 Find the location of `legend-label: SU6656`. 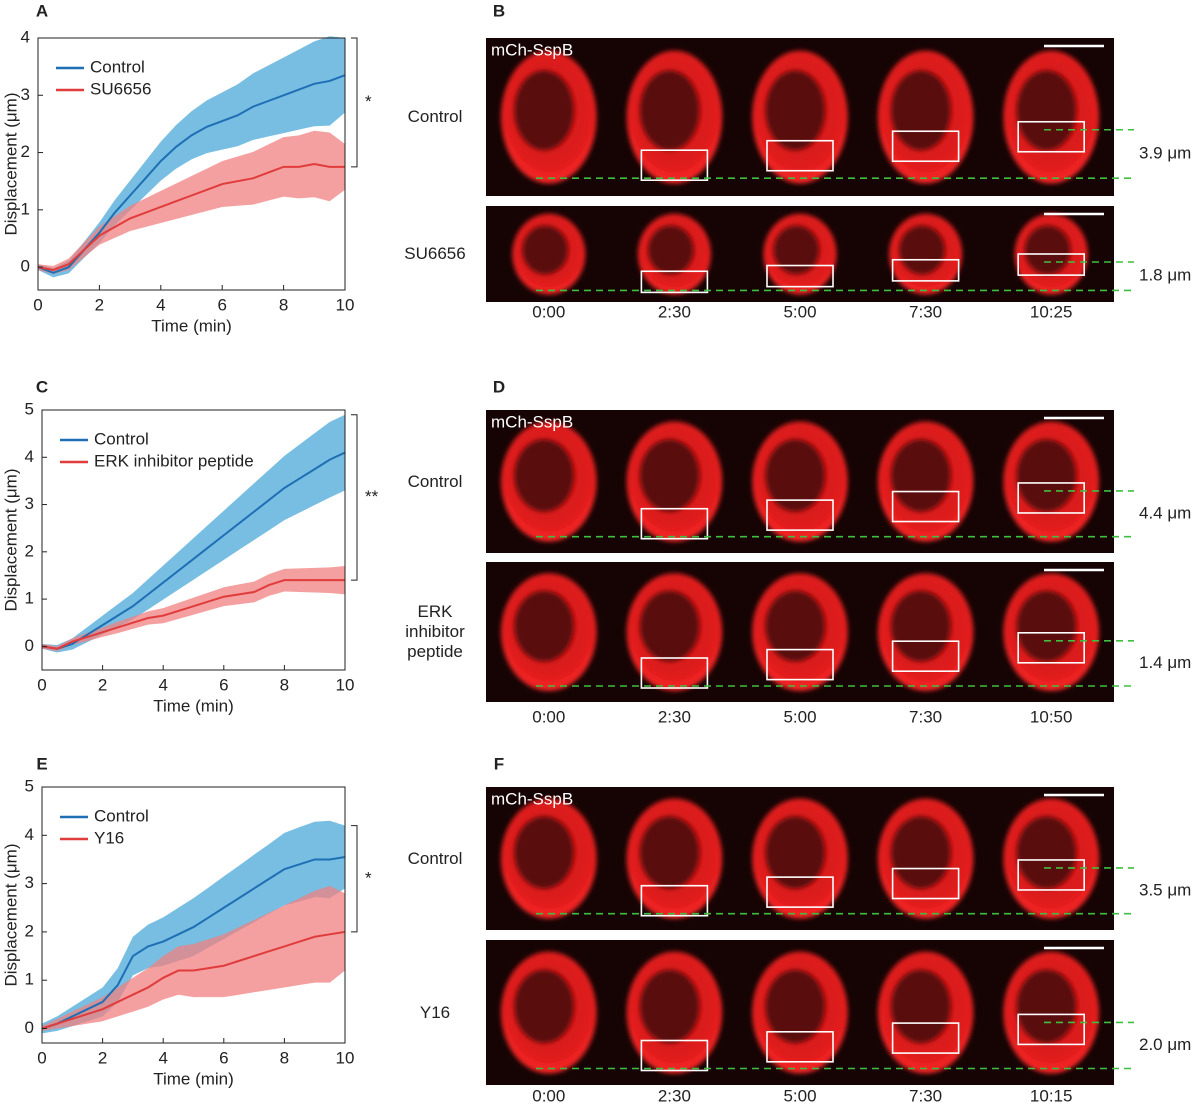

legend-label: SU6656 is located at coordinates (120, 88).